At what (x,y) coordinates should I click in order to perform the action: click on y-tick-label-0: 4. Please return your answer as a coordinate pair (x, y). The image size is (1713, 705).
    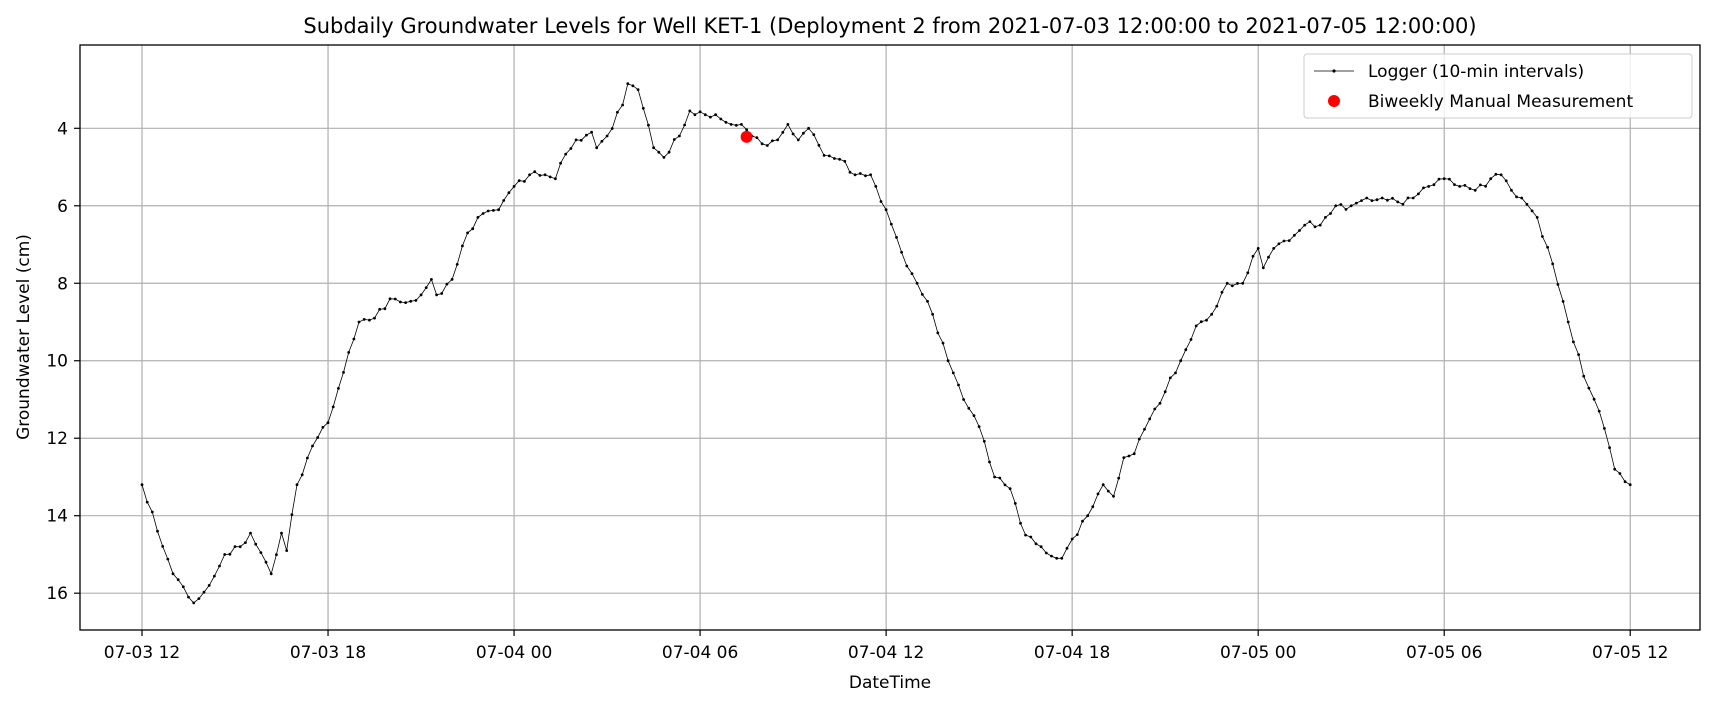
    Looking at the image, I should click on (62, 129).